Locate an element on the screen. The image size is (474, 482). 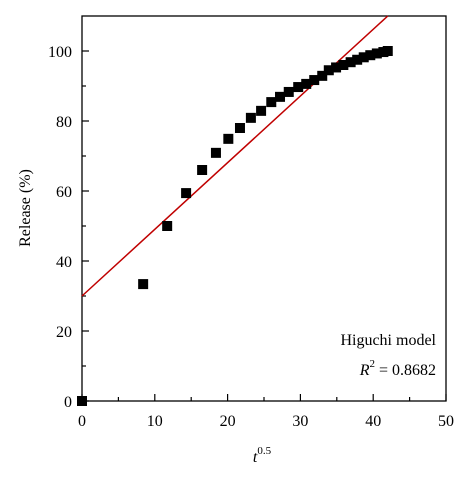
y-tick-label: 100 is located at coordinates (60, 52).